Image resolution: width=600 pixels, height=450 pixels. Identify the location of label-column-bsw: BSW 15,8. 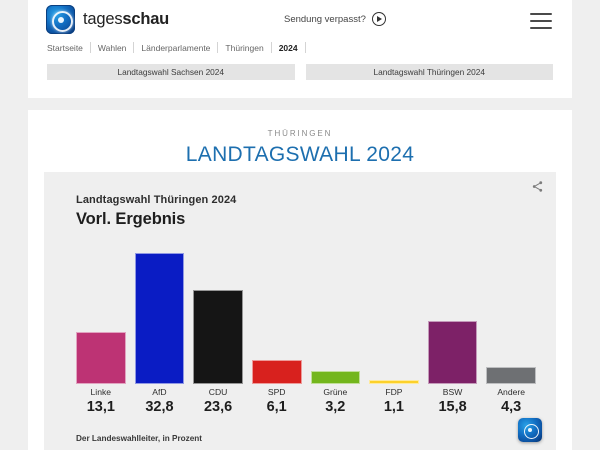
(453, 401).